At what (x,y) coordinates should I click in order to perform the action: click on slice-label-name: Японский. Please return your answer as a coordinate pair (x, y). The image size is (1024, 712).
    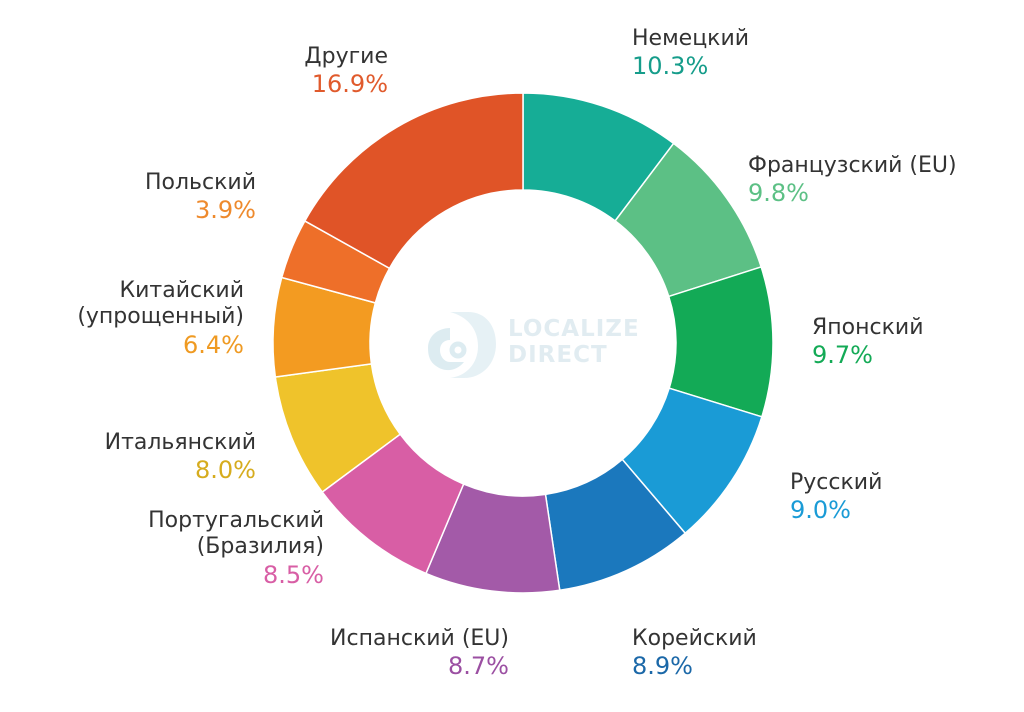
    Looking at the image, I should click on (868, 327).